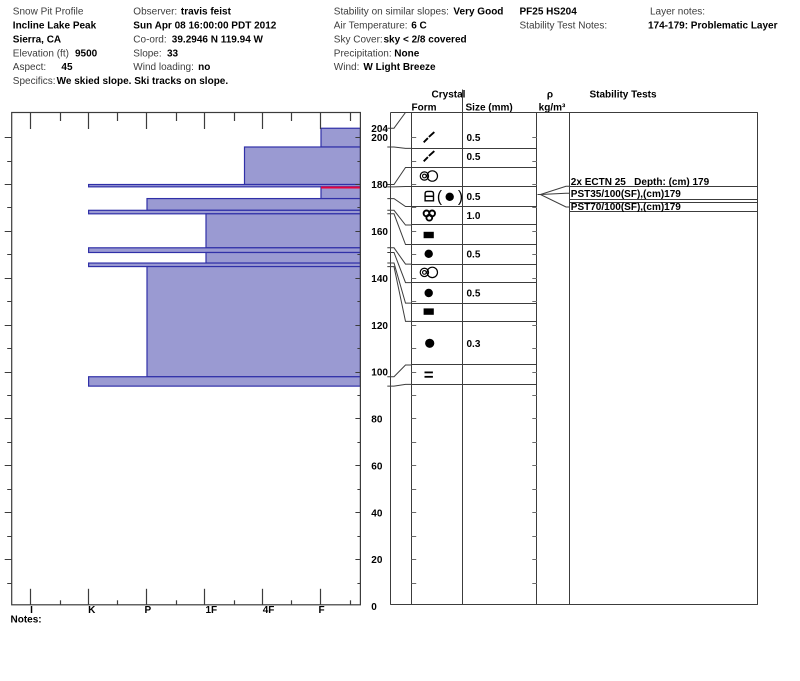 This screenshot has width=800, height=681. I want to click on svg-text: Precipitation:, so click(363, 53).